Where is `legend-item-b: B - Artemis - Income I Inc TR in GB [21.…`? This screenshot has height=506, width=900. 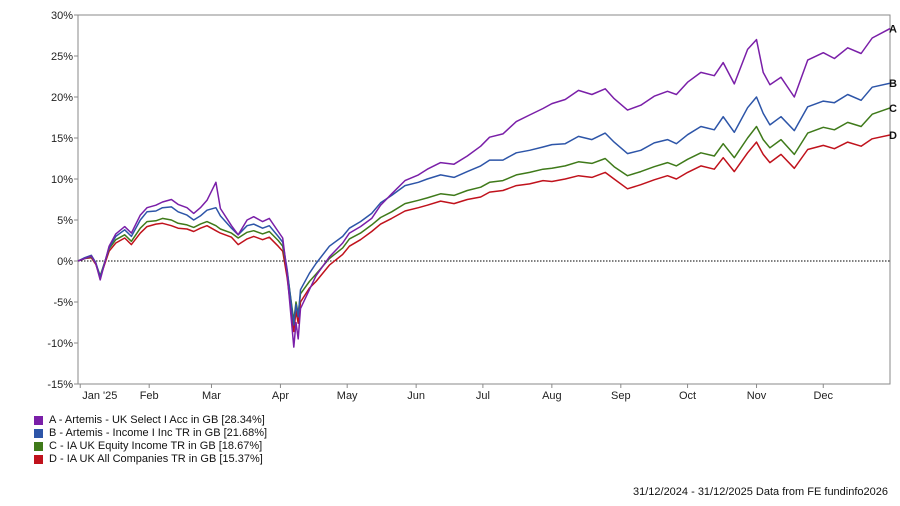 legend-item-b: B - Artemis - Income I Inc TR in GB [21.… is located at coordinates (150, 433).